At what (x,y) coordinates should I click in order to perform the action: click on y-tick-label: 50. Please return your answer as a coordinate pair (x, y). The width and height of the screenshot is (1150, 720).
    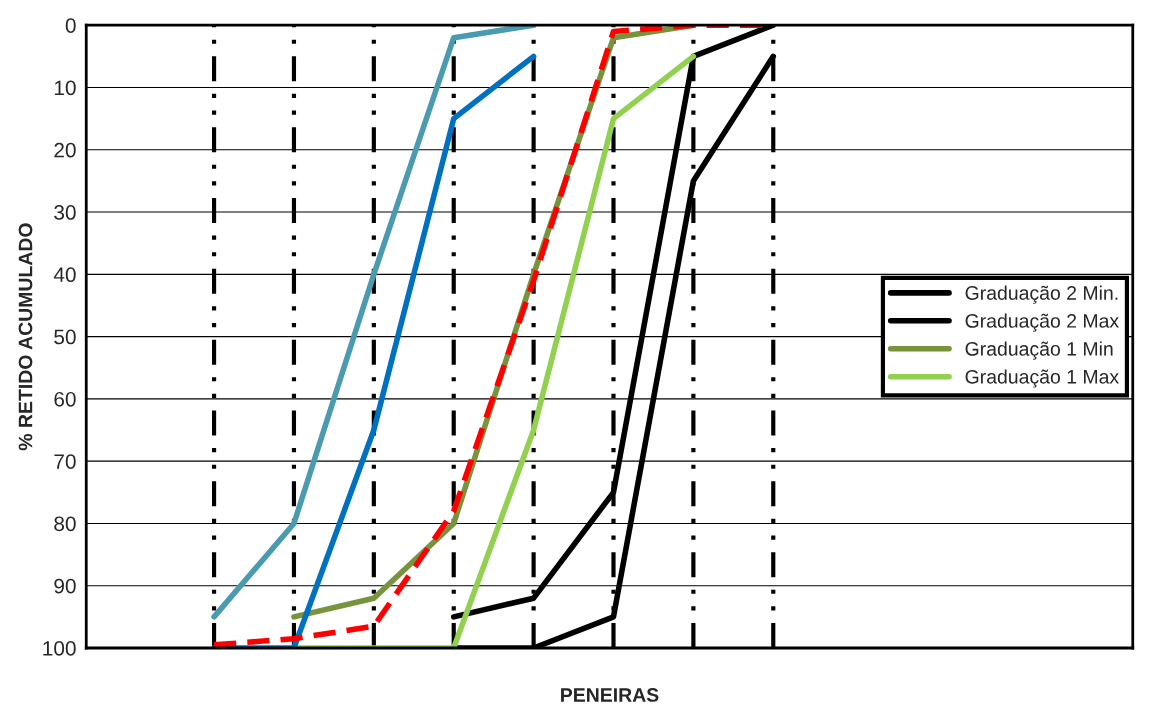
    Looking at the image, I should click on (65, 337).